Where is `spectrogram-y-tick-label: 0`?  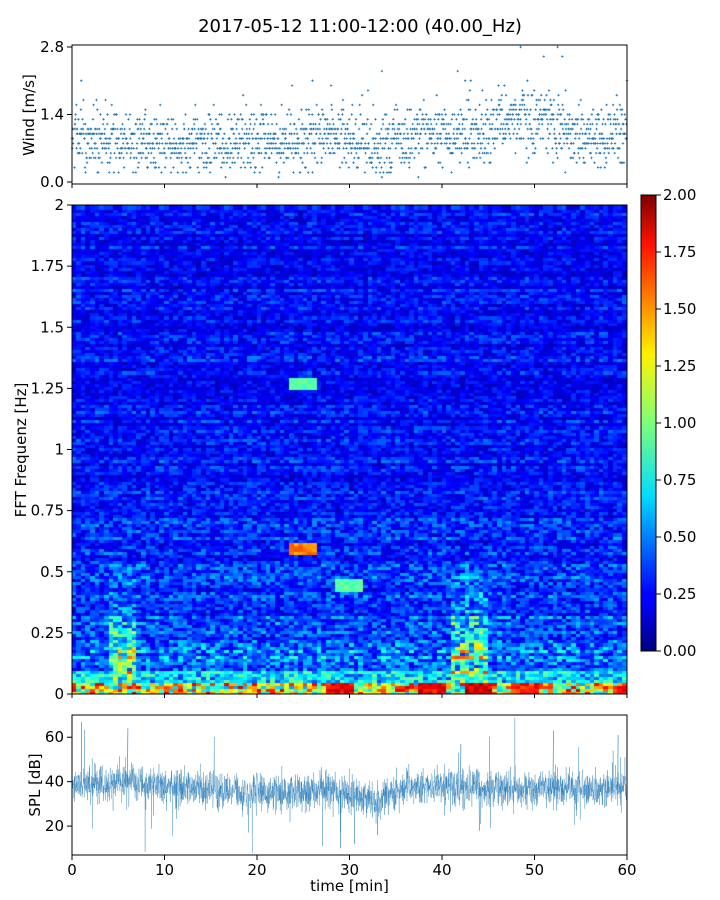
spectrogram-y-tick-label: 0 is located at coordinates (59, 694).